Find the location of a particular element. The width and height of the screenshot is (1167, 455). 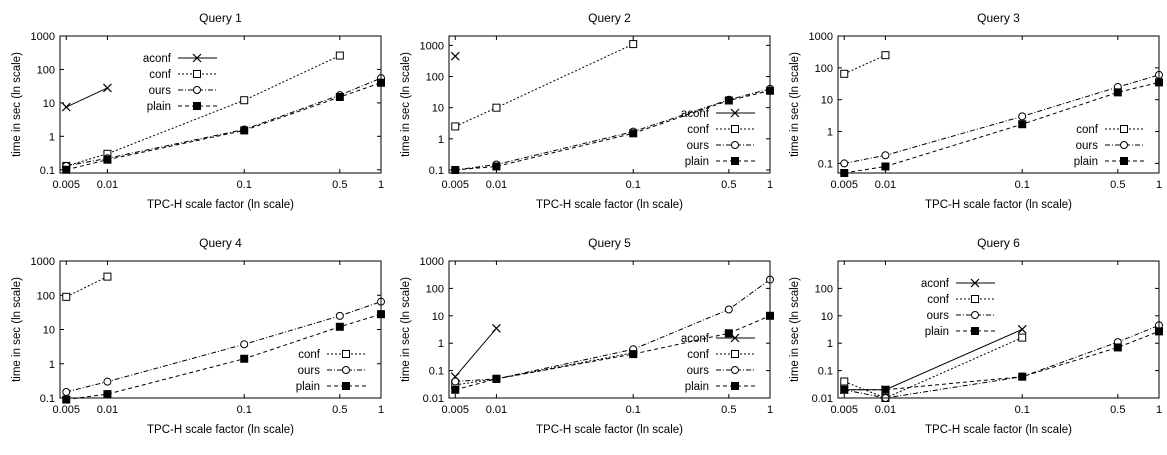

chart-title: Query 5 is located at coordinates (609, 243).